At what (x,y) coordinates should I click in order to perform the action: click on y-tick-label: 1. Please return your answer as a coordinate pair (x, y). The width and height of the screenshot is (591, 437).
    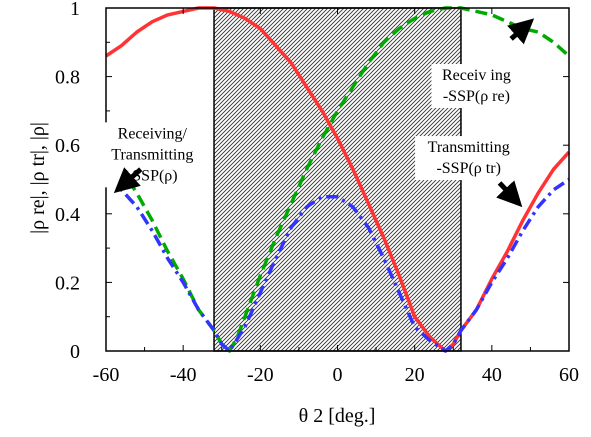
    Looking at the image, I should click on (75, 10).